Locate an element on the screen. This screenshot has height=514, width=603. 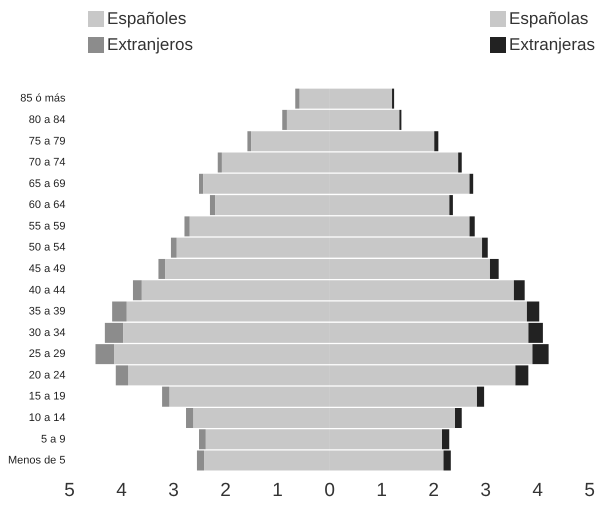
legend-label: Españoles is located at coordinates (146, 19).